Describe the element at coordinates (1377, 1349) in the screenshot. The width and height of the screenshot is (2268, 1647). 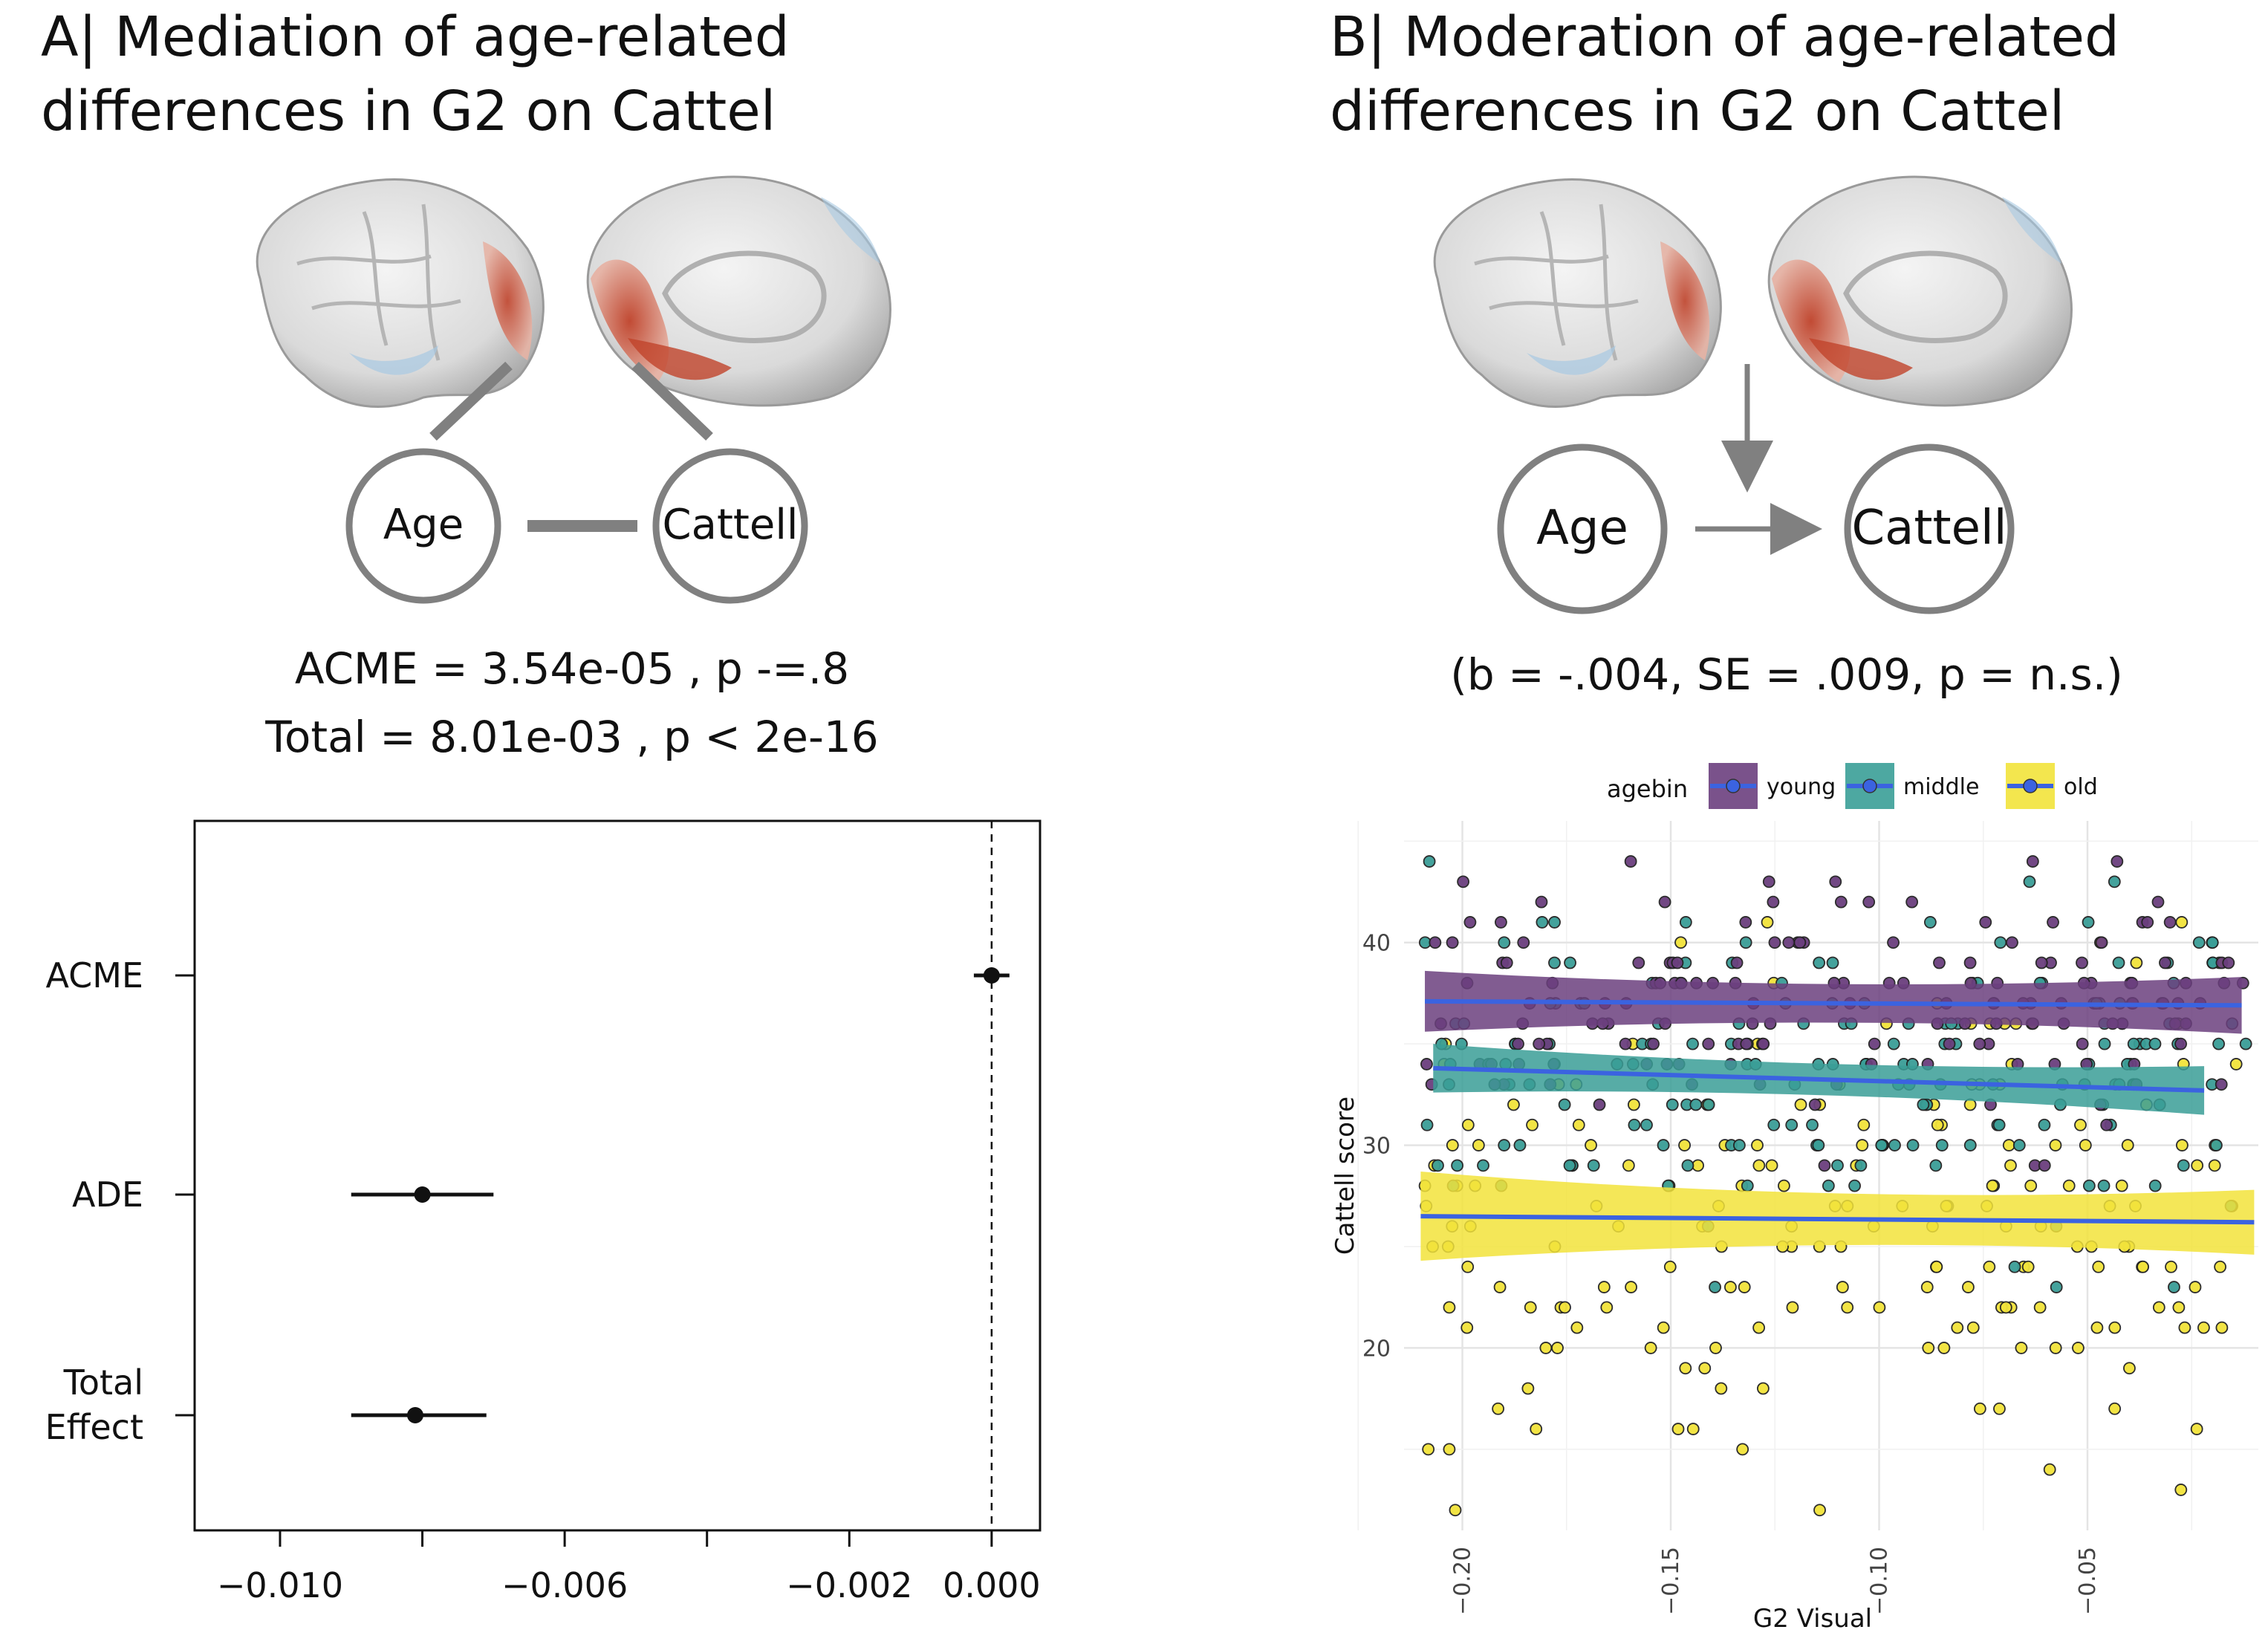
I see `scatter-y-tick-label: 20` at that location.